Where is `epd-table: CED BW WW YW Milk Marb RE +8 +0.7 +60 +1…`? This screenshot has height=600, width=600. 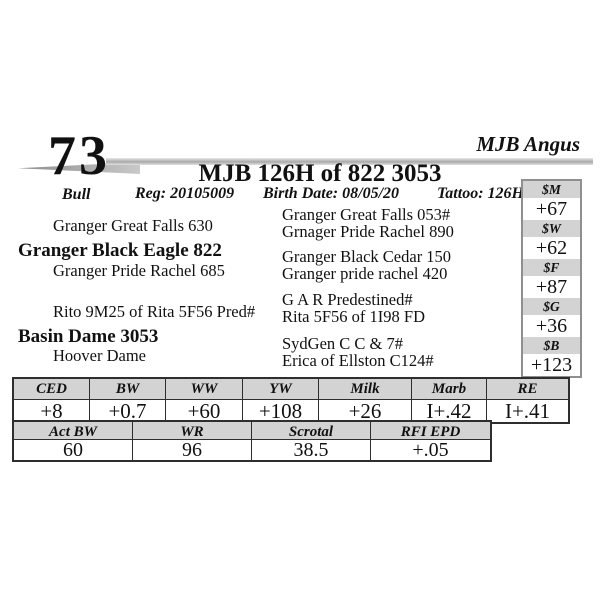 epd-table: CED BW WW YW Milk Marb RE +8 +0.7 +60 +1… is located at coordinates (291, 400).